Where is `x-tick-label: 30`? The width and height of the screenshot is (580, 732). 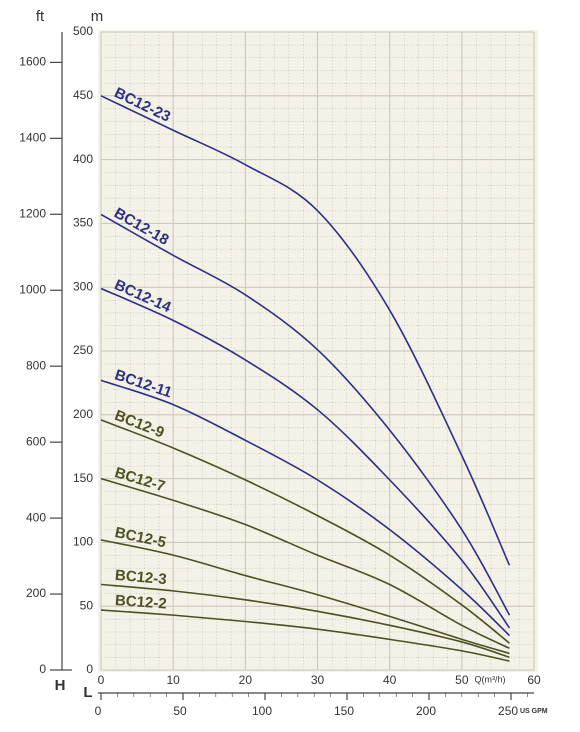
x-tick-label: 30 is located at coordinates (318, 680).